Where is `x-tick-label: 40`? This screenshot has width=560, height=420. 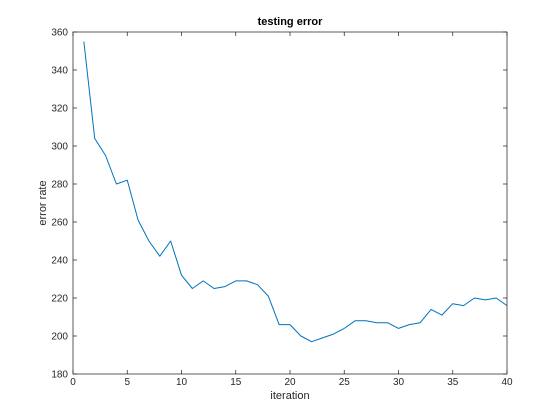 x-tick-label: 40 is located at coordinates (507, 382).